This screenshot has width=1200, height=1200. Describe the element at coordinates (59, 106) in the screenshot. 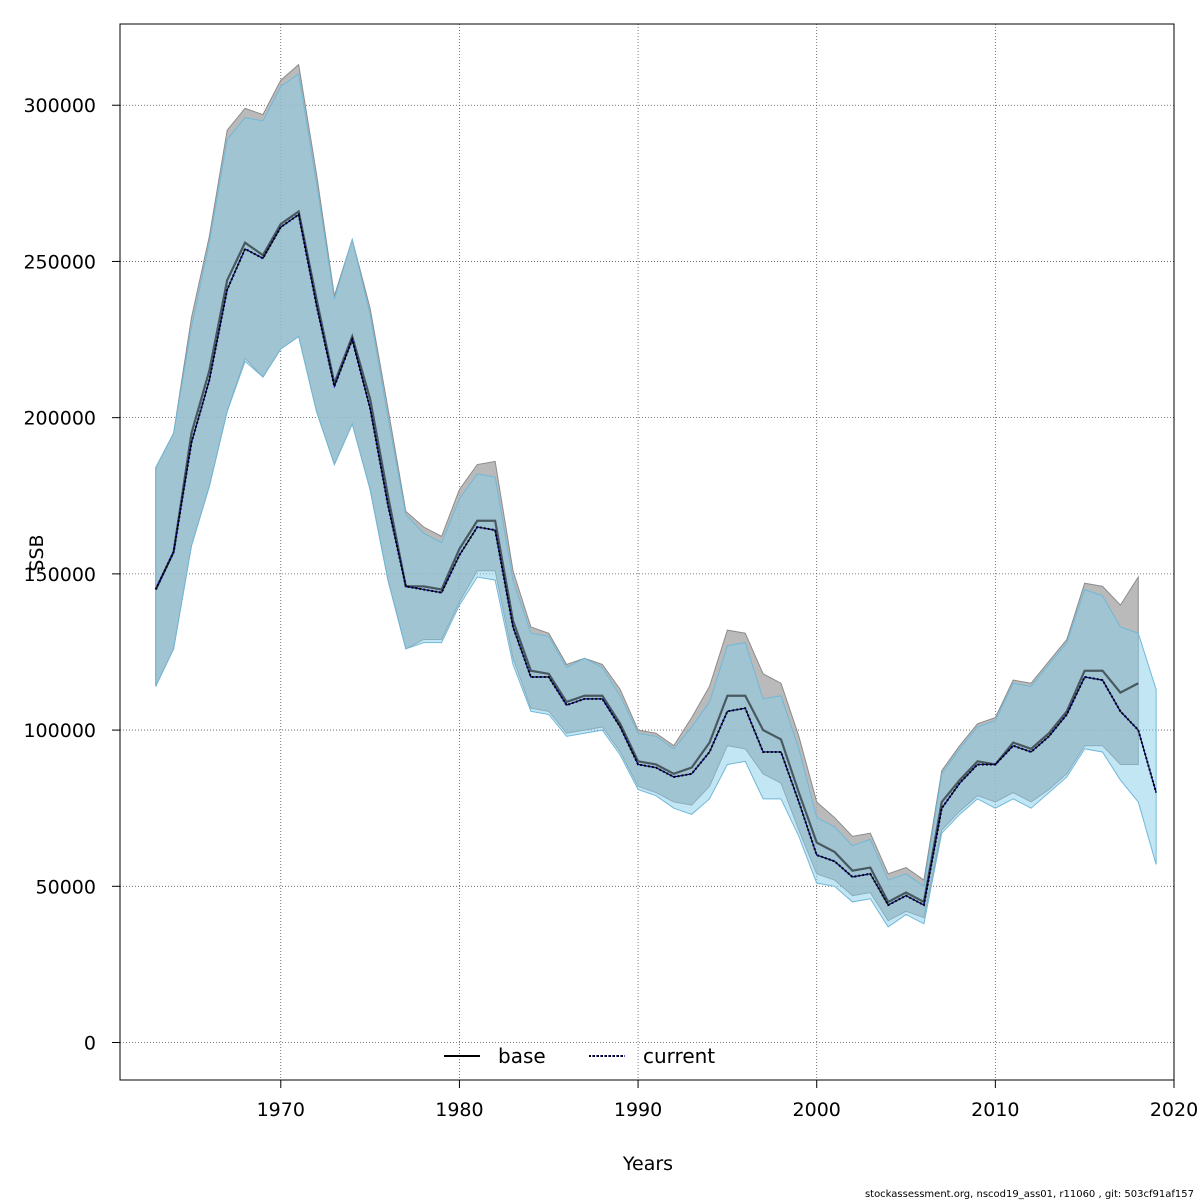

I see `y-tick-label: 300000` at that location.